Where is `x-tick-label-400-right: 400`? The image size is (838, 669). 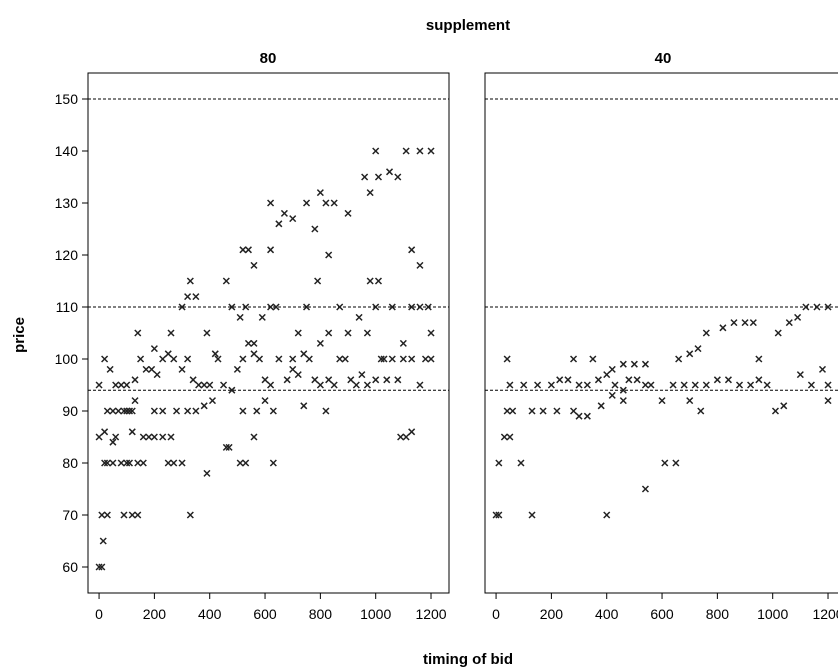 x-tick-label-400-right: 400 is located at coordinates (607, 614).